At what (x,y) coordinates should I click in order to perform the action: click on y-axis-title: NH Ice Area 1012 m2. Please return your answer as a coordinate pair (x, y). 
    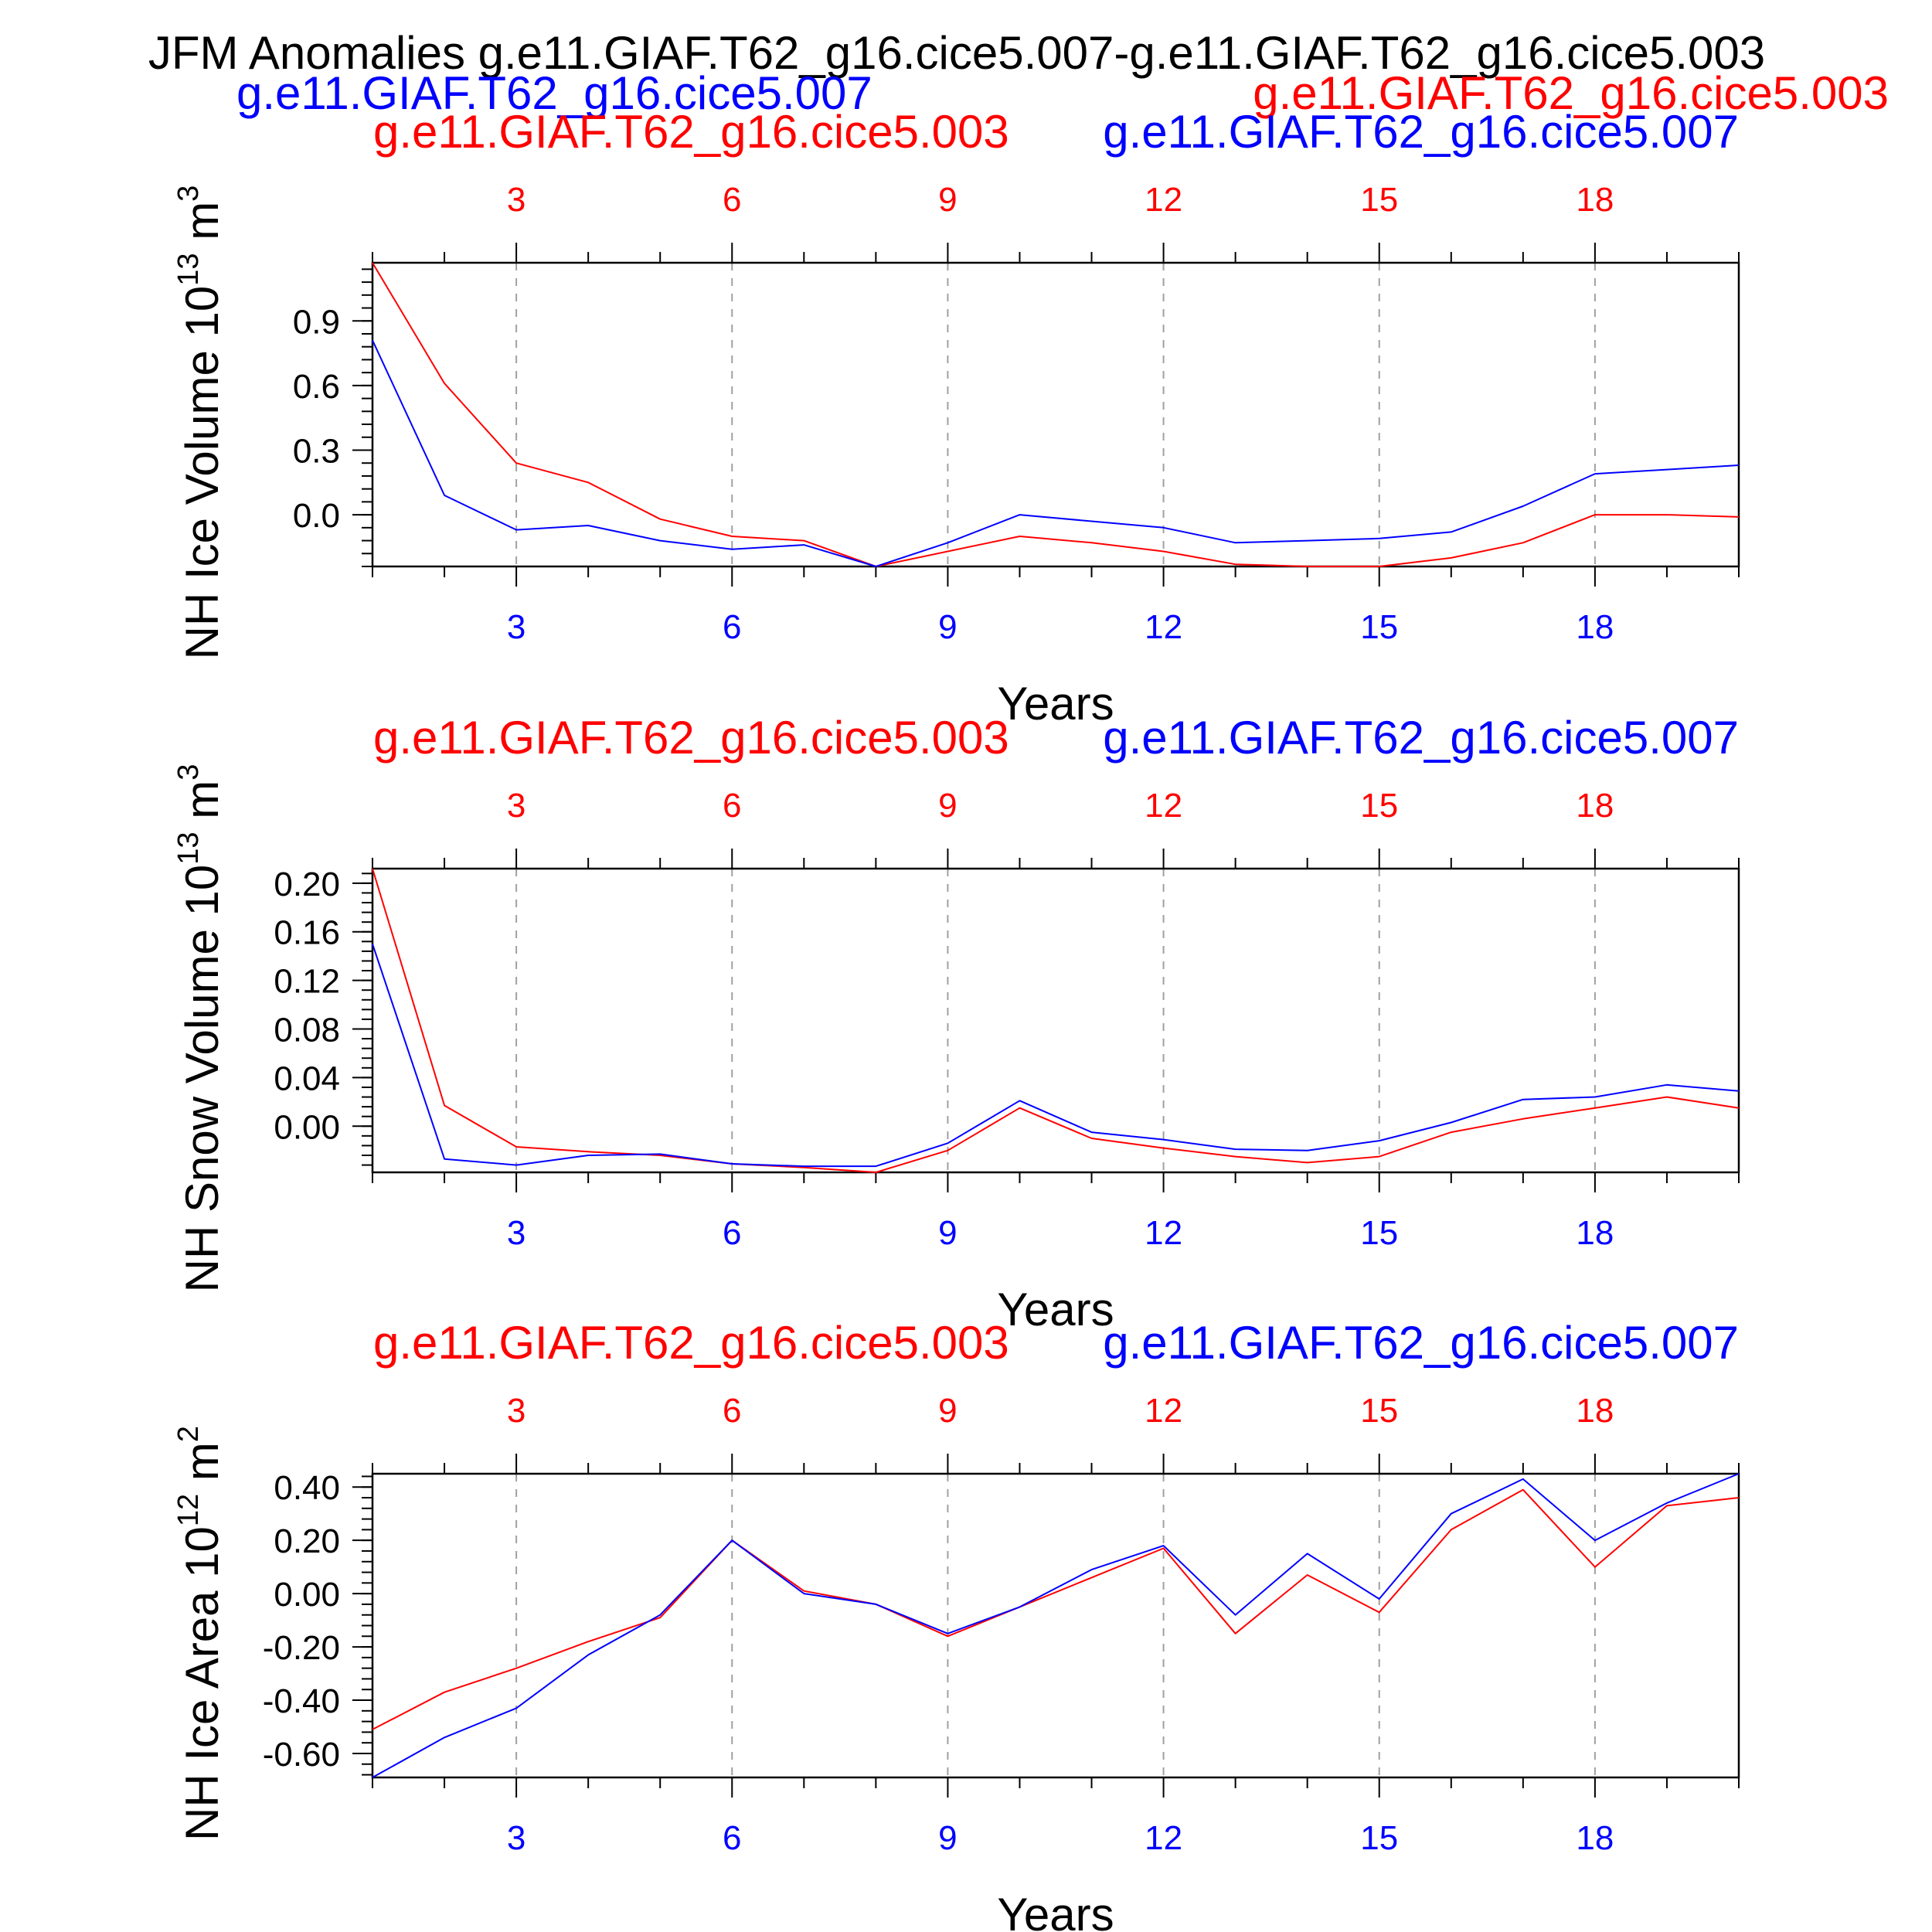
    Looking at the image, I should click on (200, 1633).